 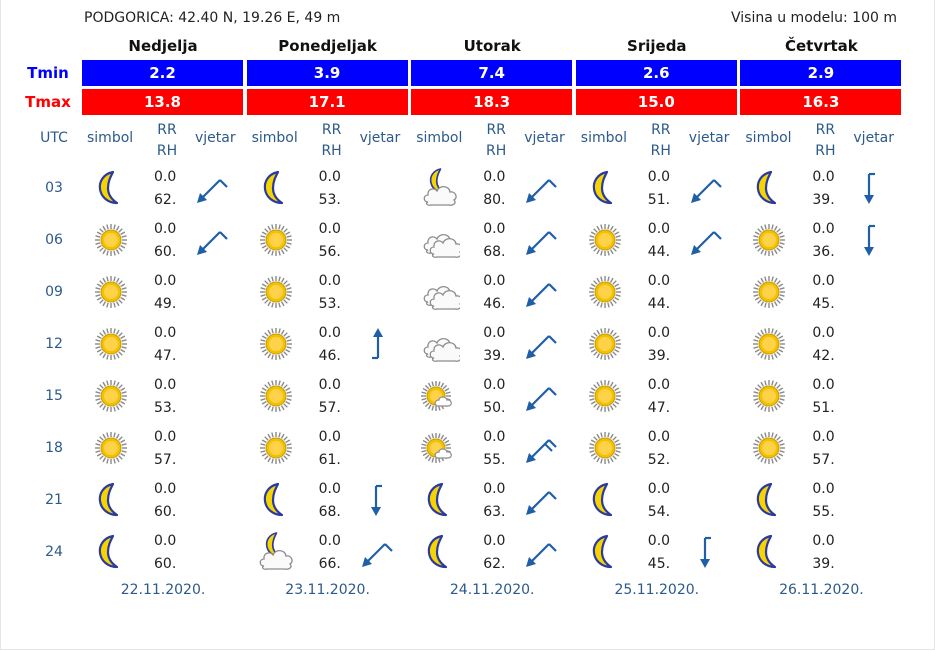 I want to click on tmax-value: 13.8, so click(x=162, y=102).